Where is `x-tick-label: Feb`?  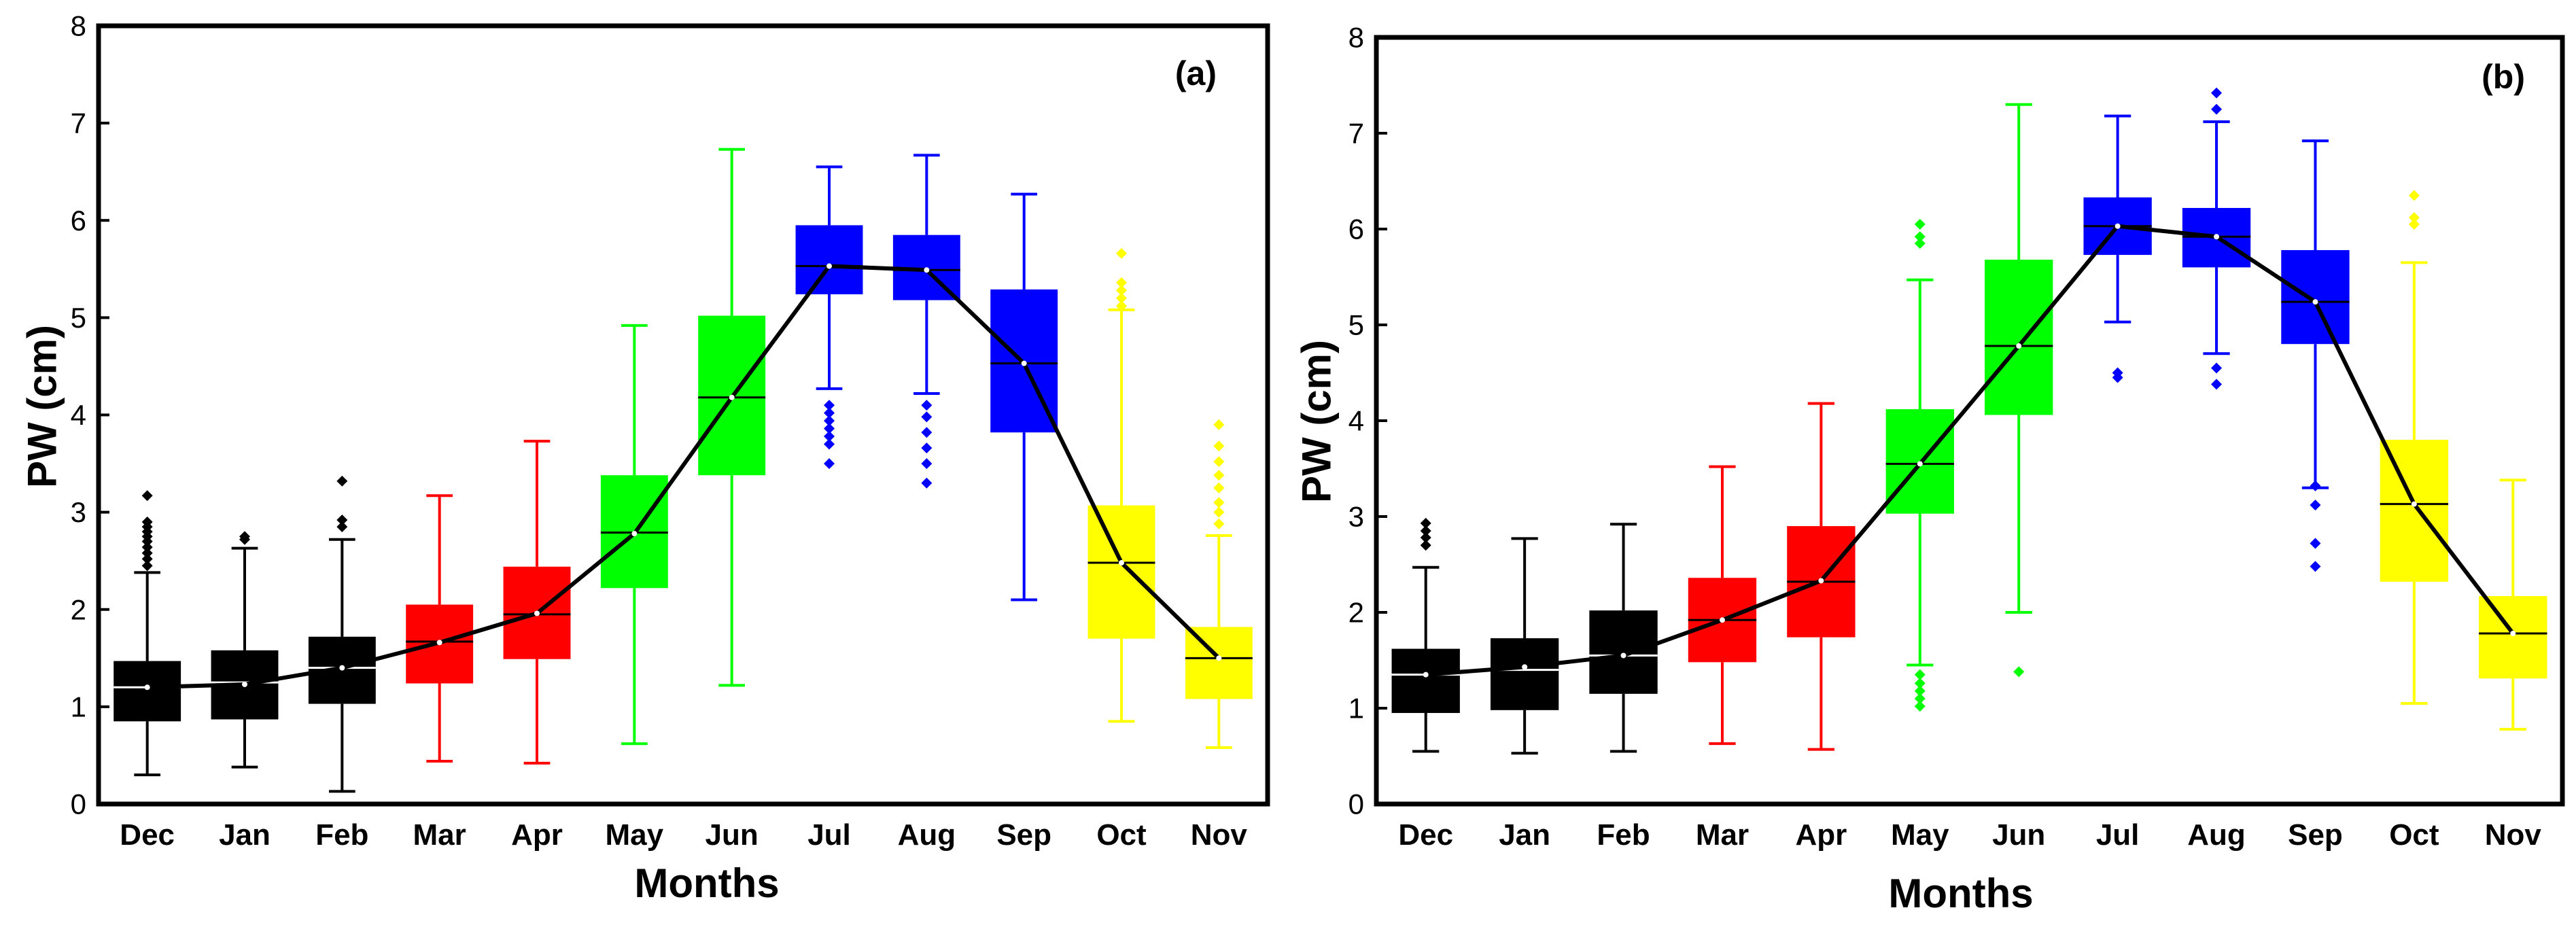
x-tick-label: Feb is located at coordinates (1623, 835).